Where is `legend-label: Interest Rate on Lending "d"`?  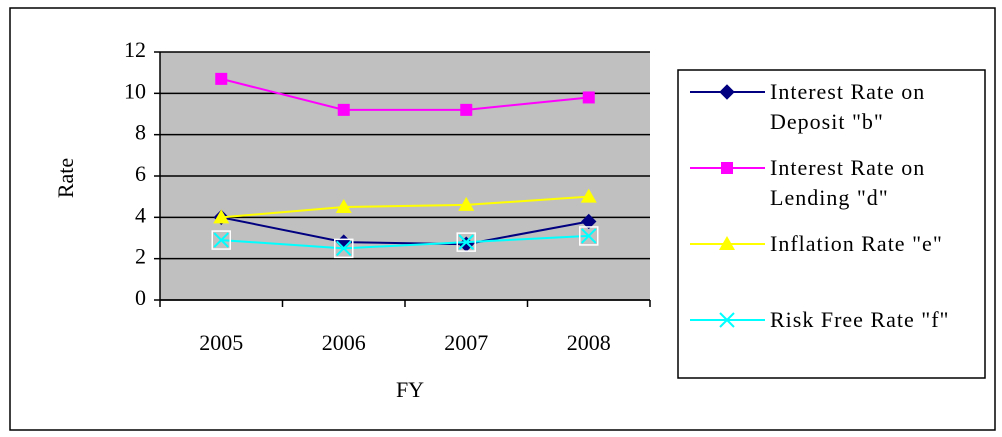 legend-label: Interest Rate on Lending "d" is located at coordinates (848, 182).